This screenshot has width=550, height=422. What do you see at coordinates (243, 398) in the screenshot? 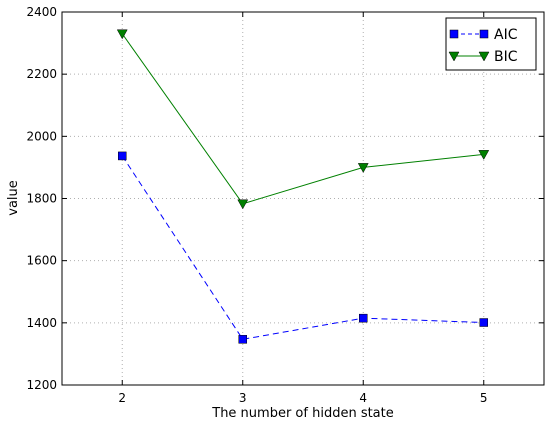
I see `x-tick-label: 3` at bounding box center [243, 398].